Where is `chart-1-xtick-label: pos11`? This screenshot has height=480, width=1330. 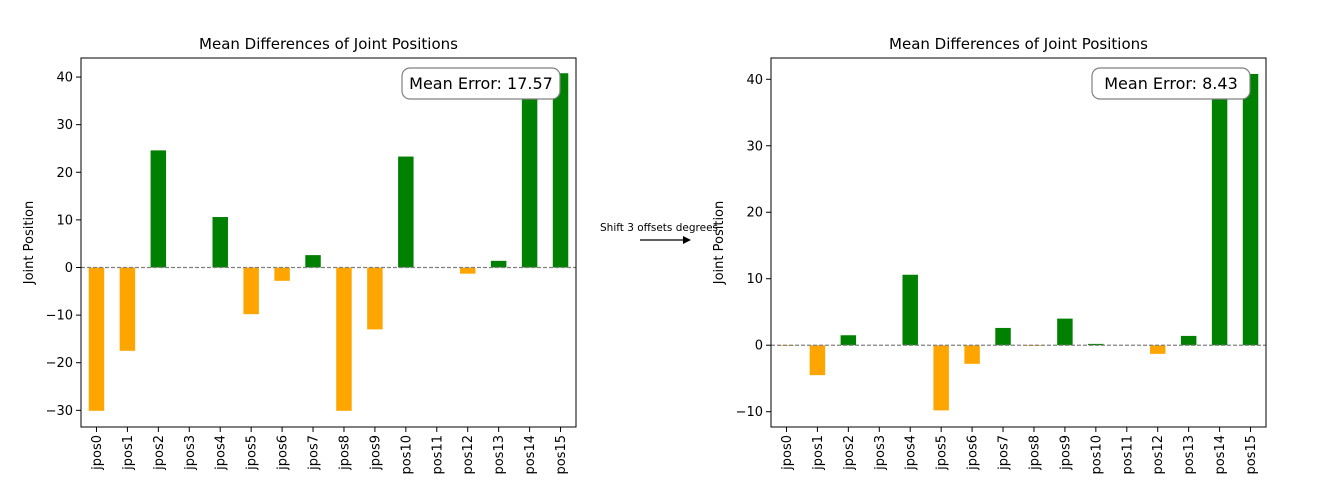 chart-1-xtick-label: pos11 is located at coordinates (1127, 455).